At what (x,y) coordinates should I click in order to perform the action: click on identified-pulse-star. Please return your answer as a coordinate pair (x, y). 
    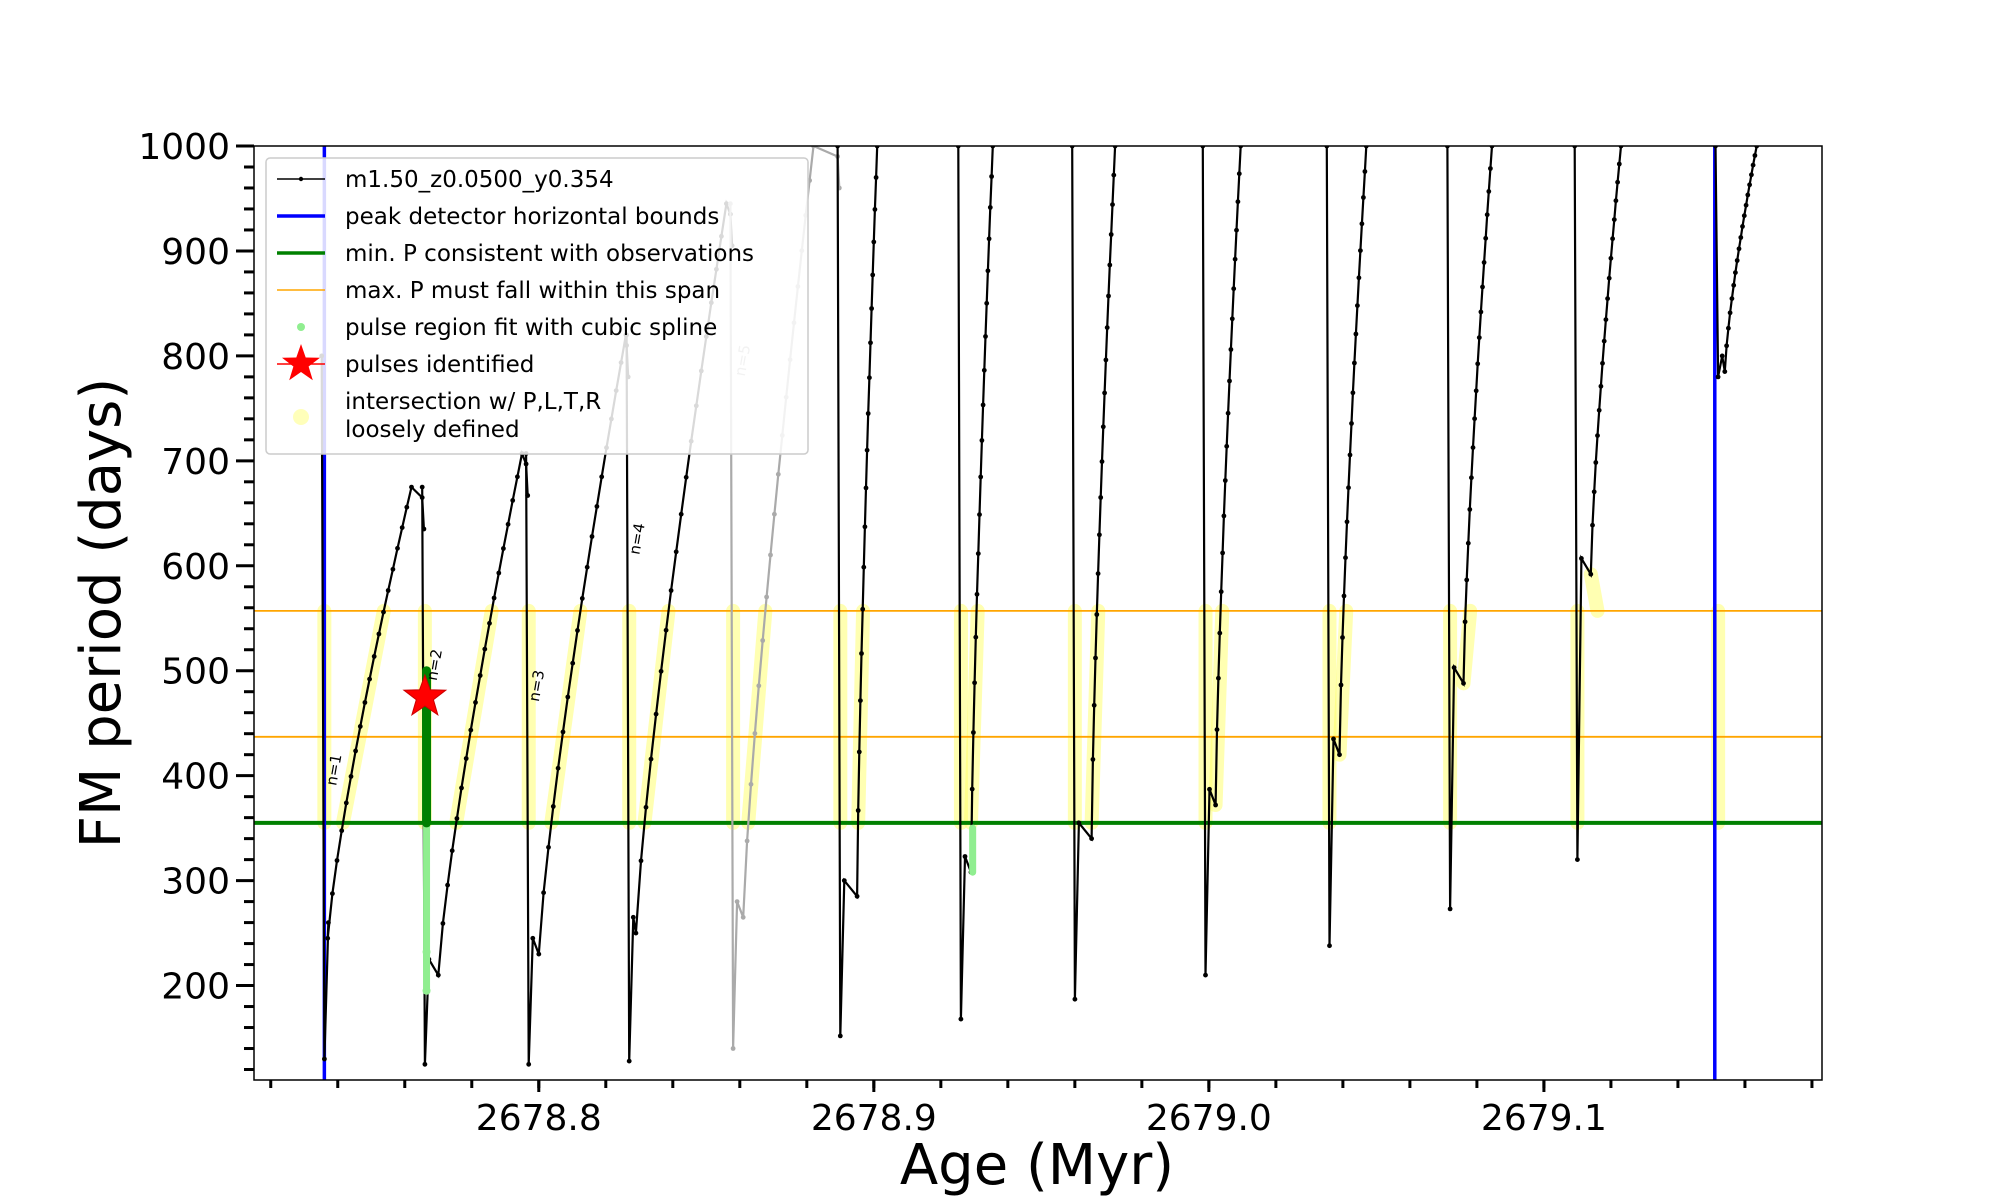
    Looking at the image, I should click on (425, 694).